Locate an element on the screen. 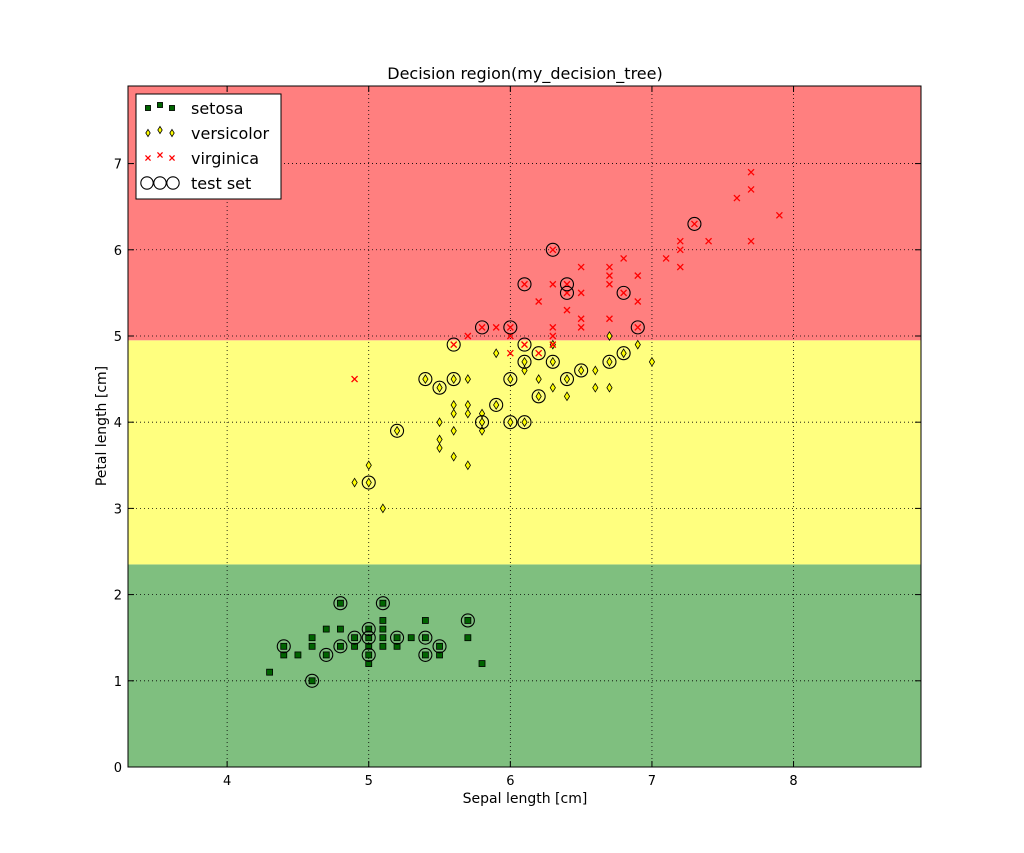 Image resolution: width=1024 pixels, height=853 pixels. legend-box is located at coordinates (208, 146).